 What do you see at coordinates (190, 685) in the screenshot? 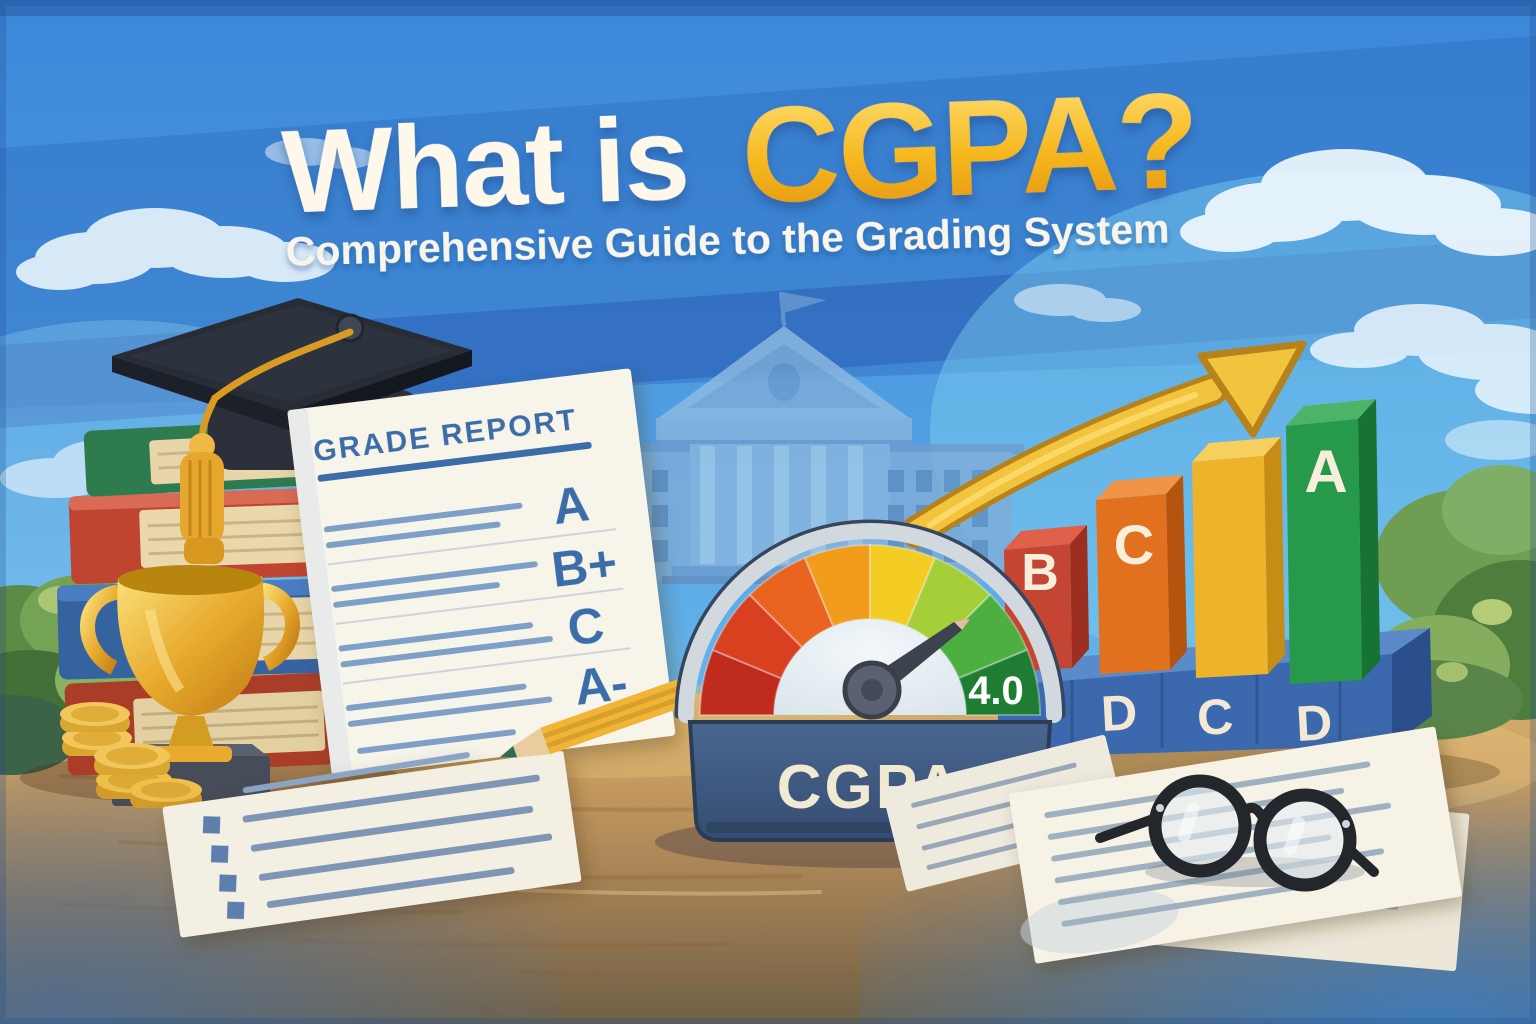
I see `trophy-icon` at bounding box center [190, 685].